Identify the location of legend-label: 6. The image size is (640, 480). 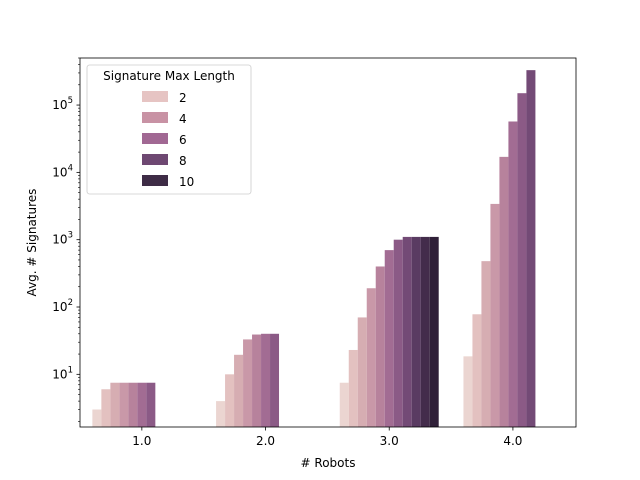
(183, 140).